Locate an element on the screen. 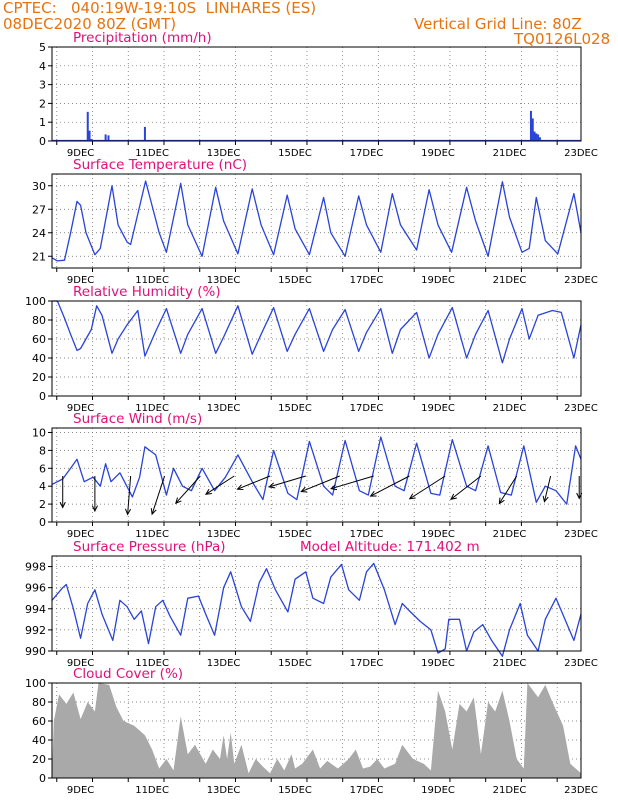 Image resolution: width=618 pixels, height=800 pixels. y-tick-label: 990 is located at coordinates (35, 651).